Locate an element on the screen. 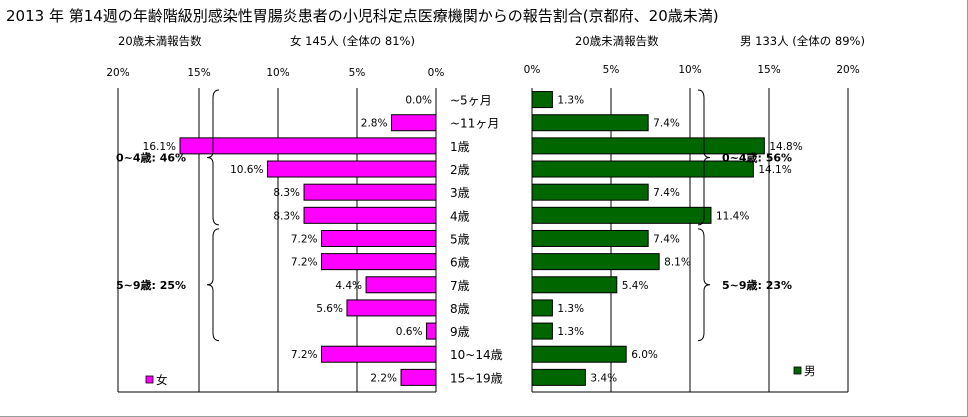  female-legend-swatch is located at coordinates (149, 379).